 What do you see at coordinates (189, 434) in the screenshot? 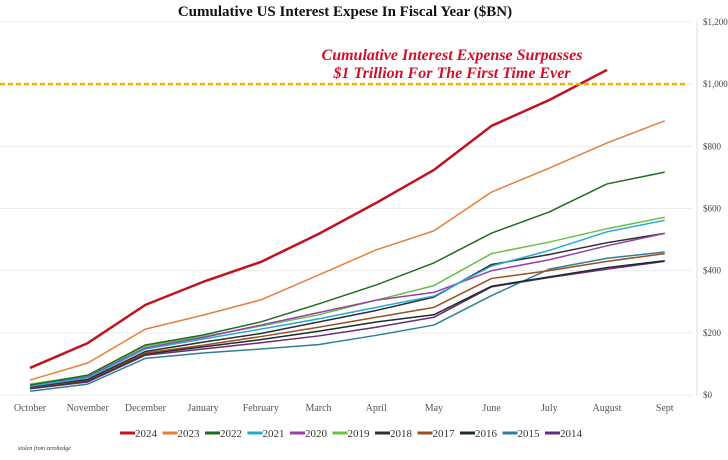
I see `legend-label-2023: 2023` at bounding box center [189, 434].